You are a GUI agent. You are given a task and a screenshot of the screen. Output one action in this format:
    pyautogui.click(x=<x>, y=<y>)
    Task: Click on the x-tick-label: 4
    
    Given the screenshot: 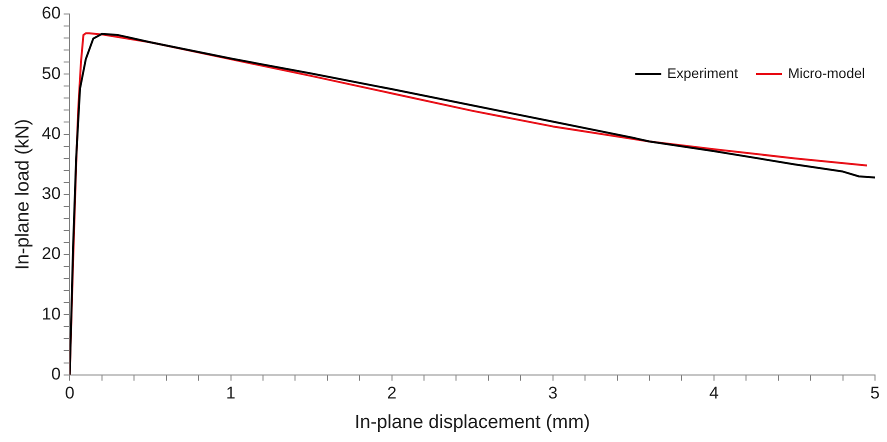 What is the action you would take?
    pyautogui.click(x=714, y=393)
    